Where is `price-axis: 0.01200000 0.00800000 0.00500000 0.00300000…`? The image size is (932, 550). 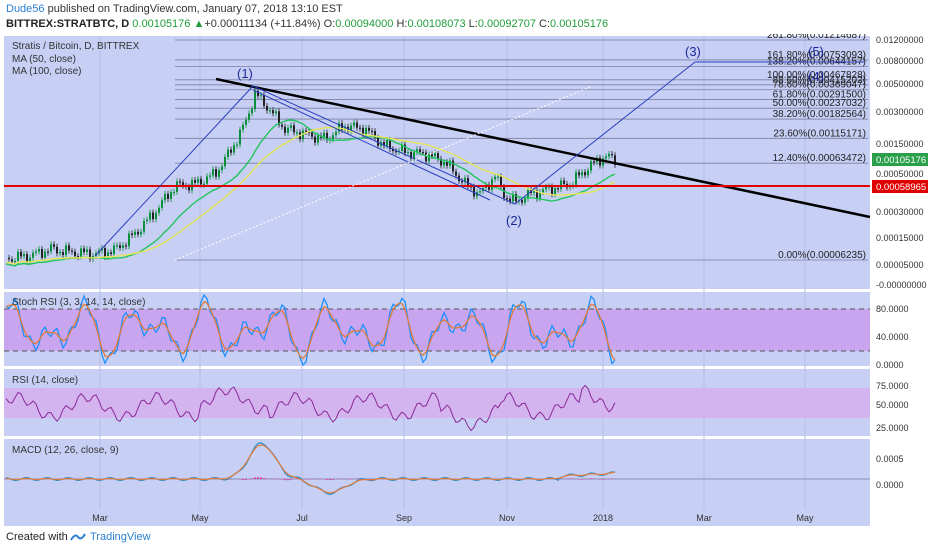 price-axis: 0.01200000 0.00800000 0.00500000 0.00300000… is located at coordinates (901, 262).